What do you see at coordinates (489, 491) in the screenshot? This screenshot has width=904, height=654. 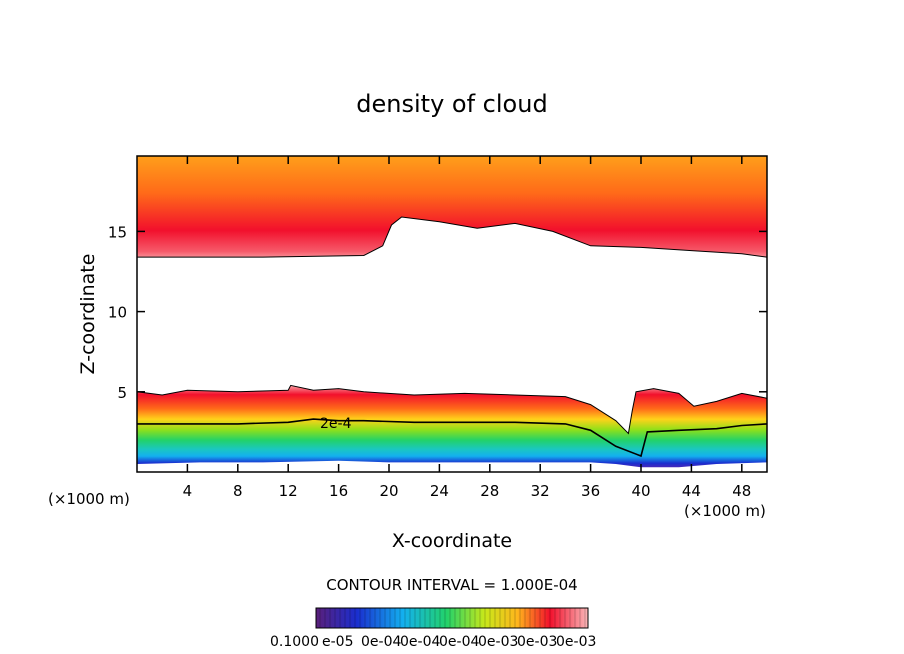 I see `x-tick-label: 28` at bounding box center [489, 491].